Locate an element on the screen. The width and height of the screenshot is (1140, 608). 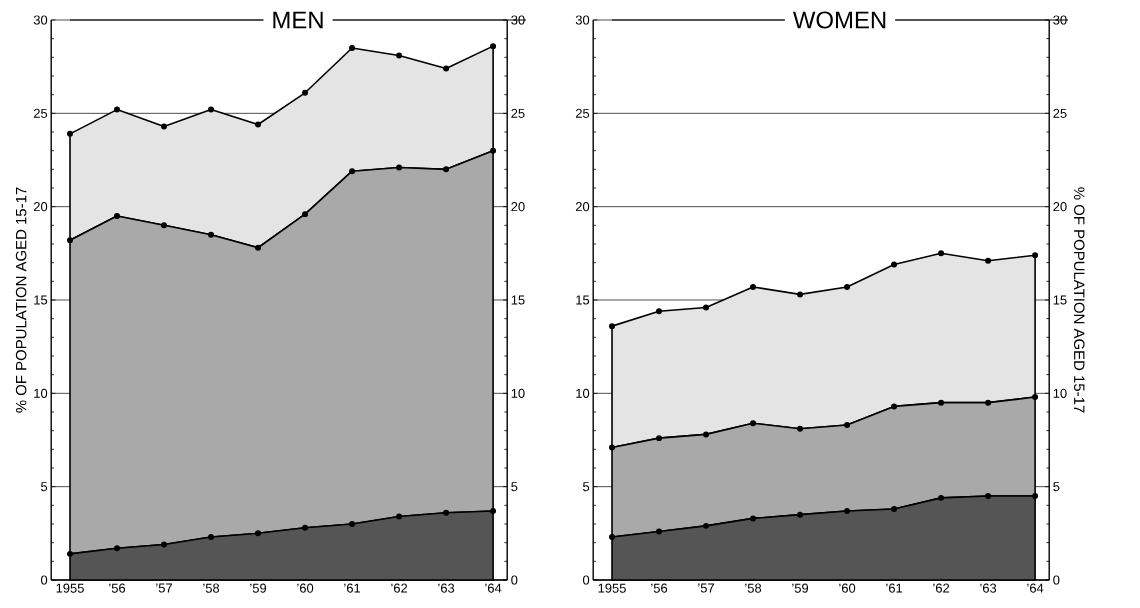
chart-title: MEN is located at coordinates (298, 20).